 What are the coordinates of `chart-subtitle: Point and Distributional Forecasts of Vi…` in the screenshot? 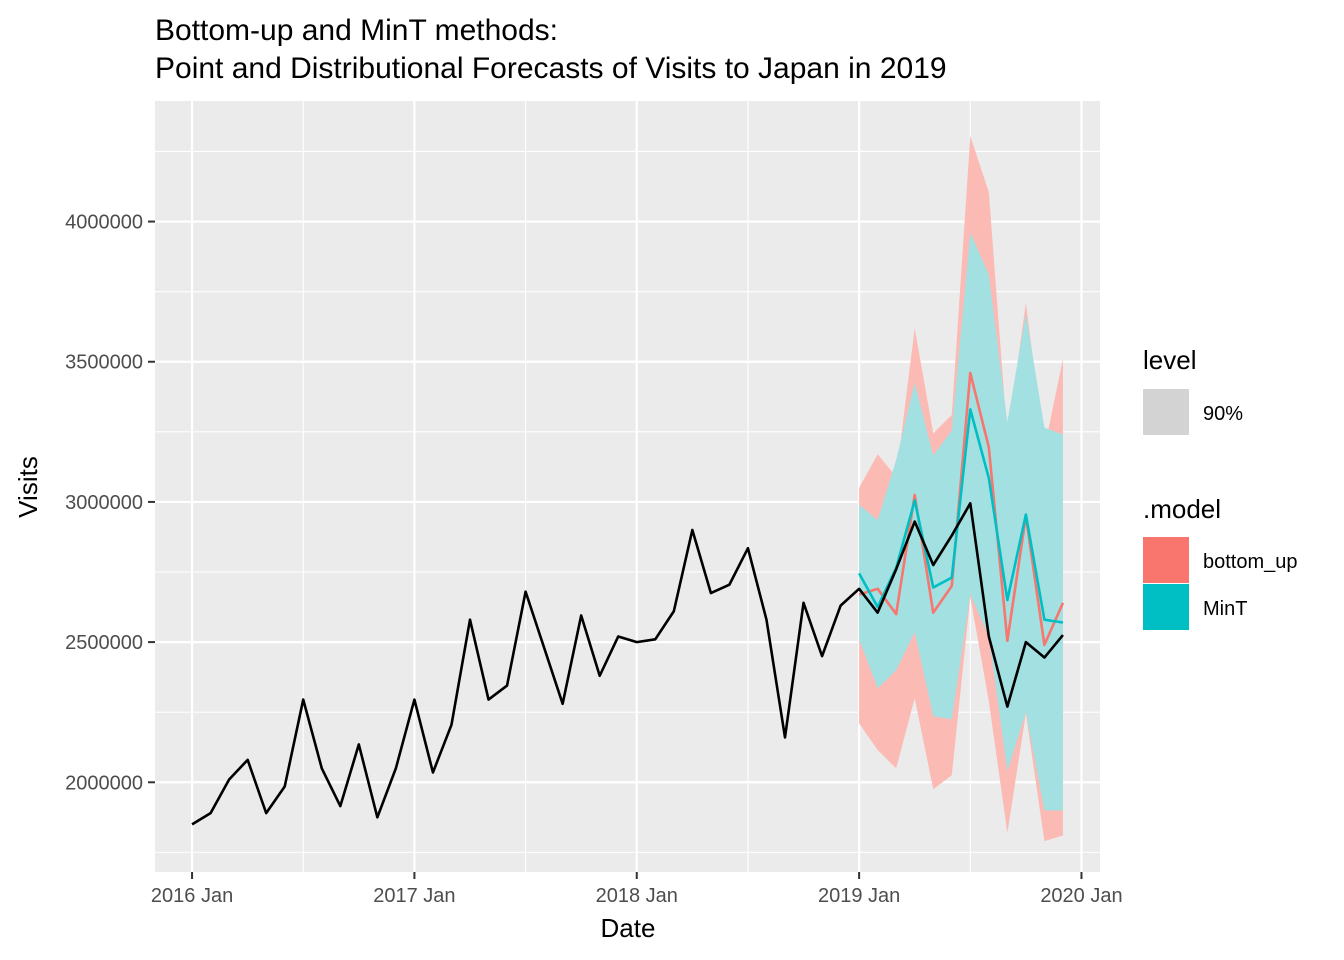 It's located at (551, 68).